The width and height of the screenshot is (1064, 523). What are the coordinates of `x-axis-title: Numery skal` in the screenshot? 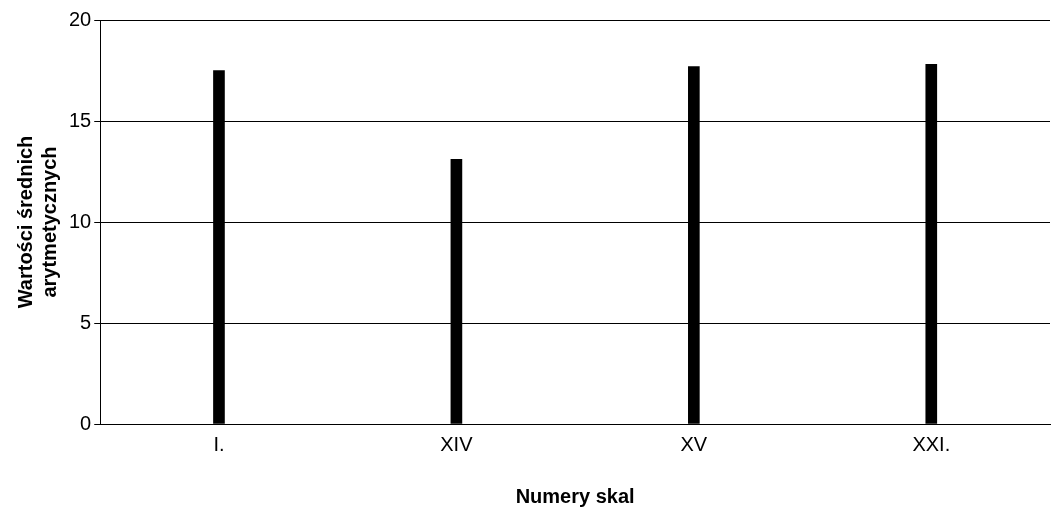 It's located at (575, 495).